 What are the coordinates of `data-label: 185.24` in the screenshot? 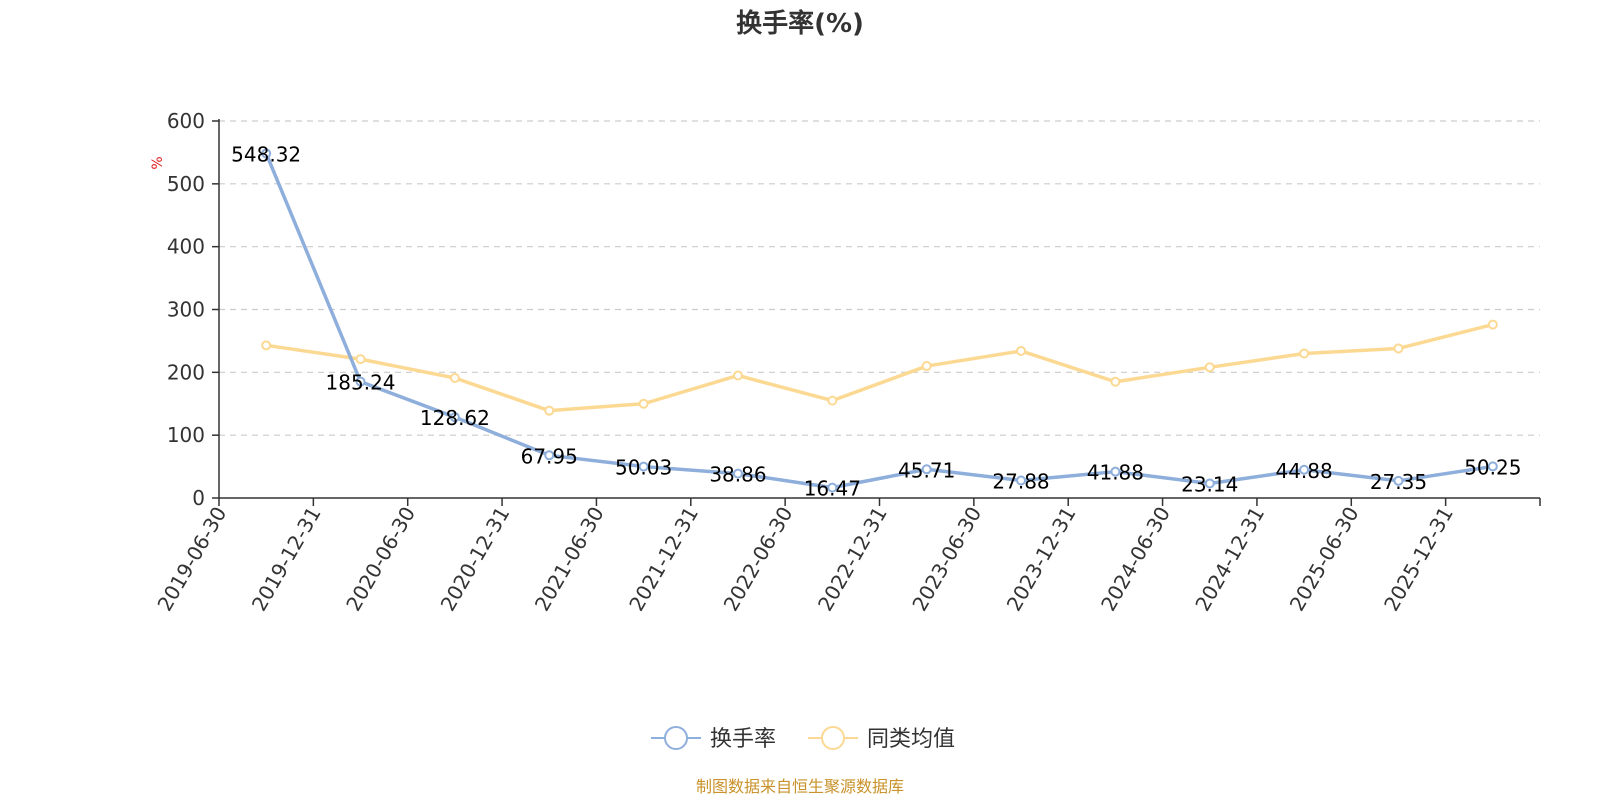 It's located at (361, 383).